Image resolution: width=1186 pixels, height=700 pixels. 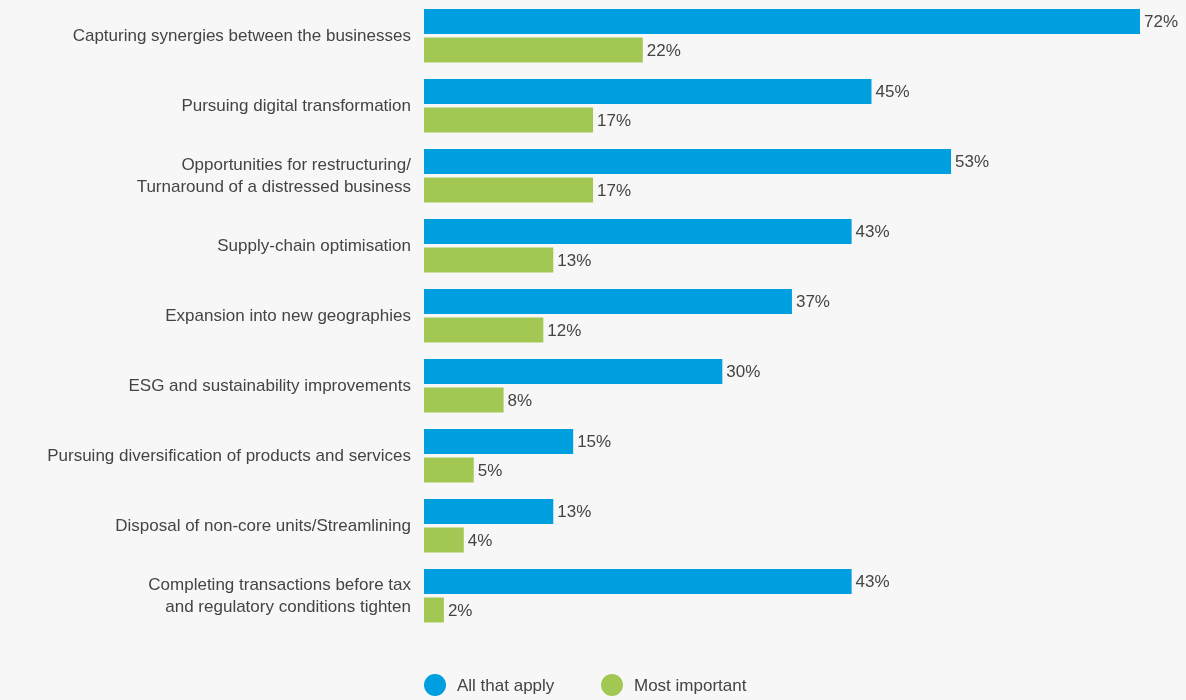 I want to click on data-label: 45%, so click(x=892, y=92).